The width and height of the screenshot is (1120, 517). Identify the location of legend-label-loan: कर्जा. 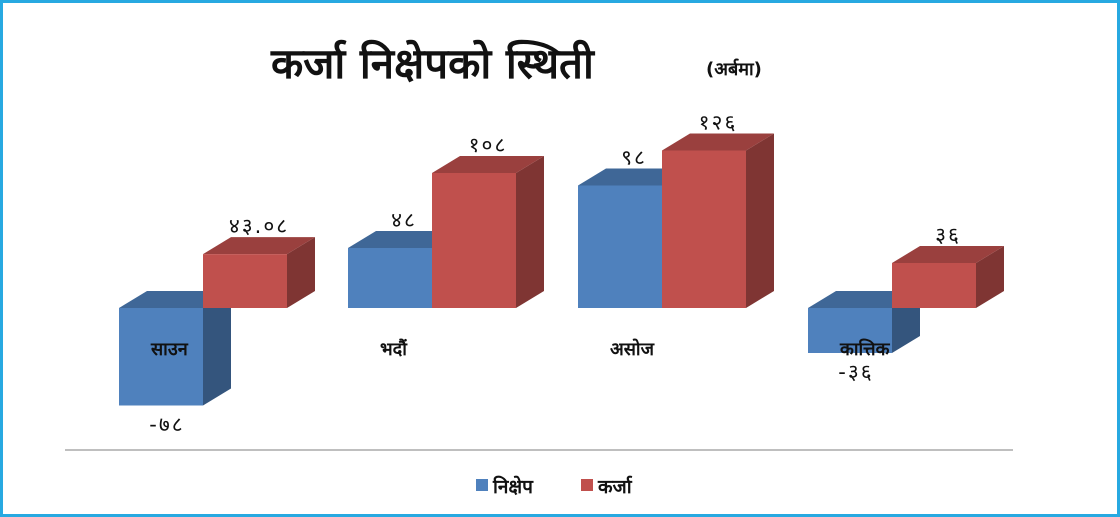
(615, 486).